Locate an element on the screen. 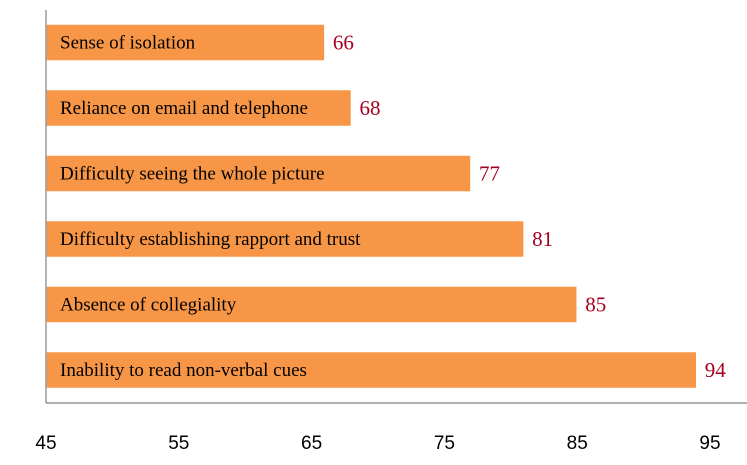  bar-value-label: 66 is located at coordinates (343, 43).